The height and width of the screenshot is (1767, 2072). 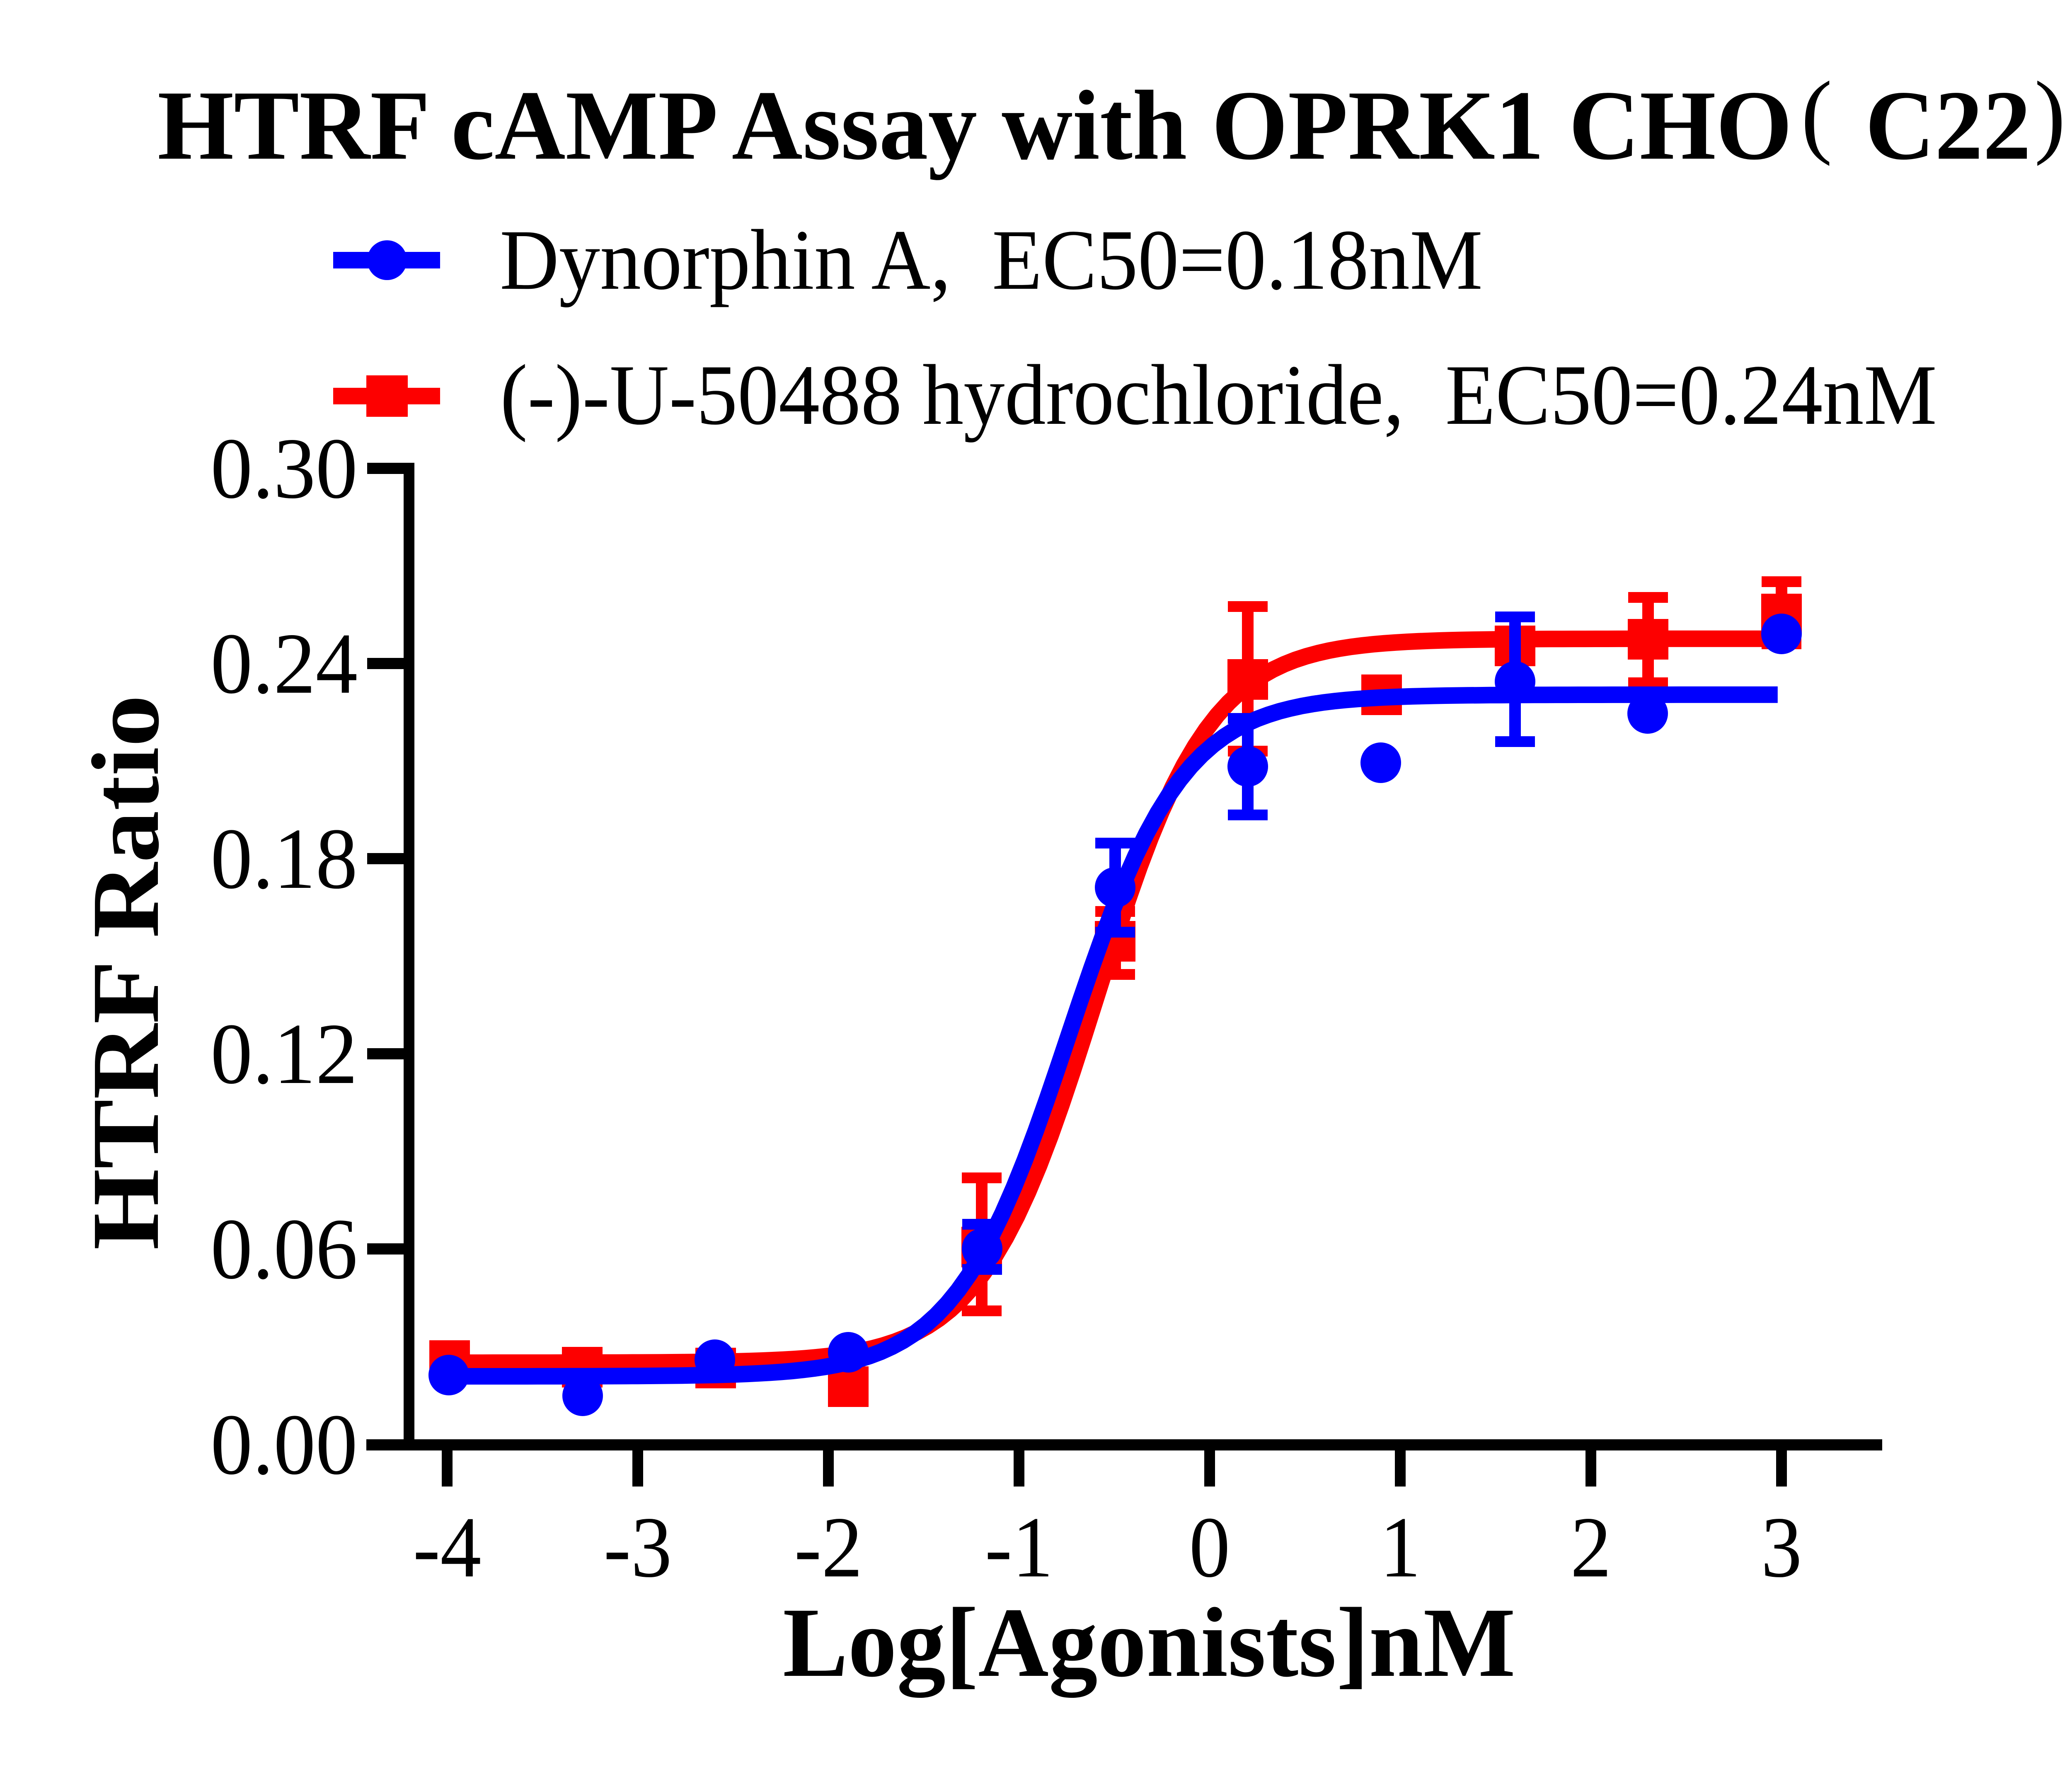 What do you see at coordinates (828, 1547) in the screenshot?
I see `svg-text: -2` at bounding box center [828, 1547].